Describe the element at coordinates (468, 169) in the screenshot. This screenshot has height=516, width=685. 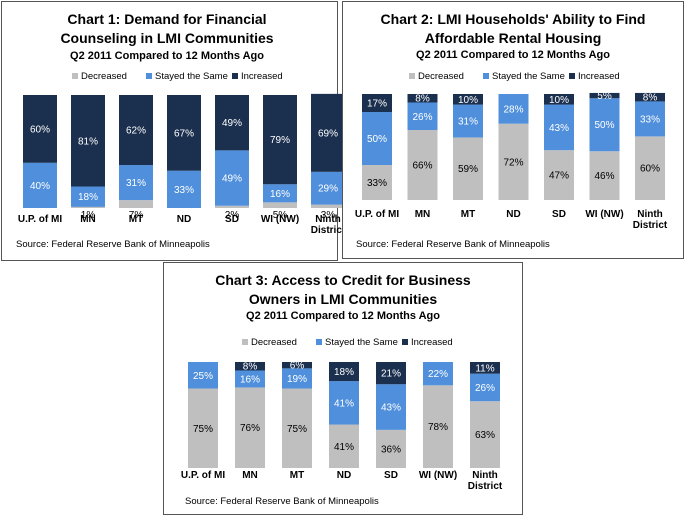
I see `data-label-decreased-2: 59%` at that location.